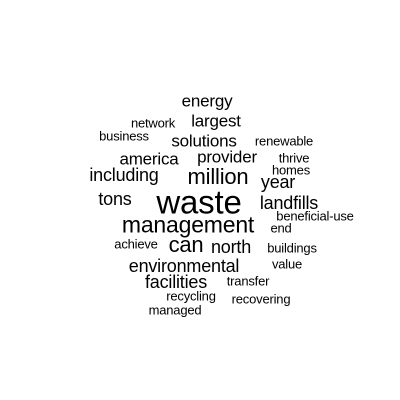  Describe the element at coordinates (315, 216) in the screenshot. I see `word-beneficial-use: beneficial-use` at that location.